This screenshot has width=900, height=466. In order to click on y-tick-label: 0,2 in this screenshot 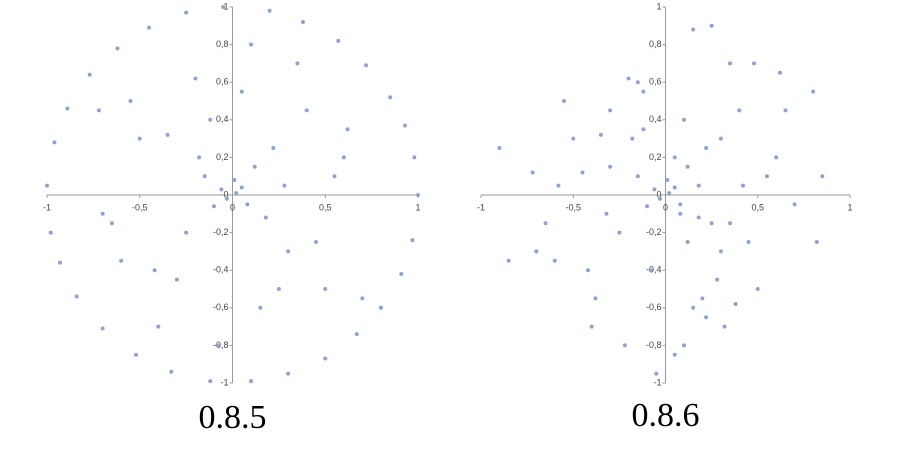, I will do `click(655, 157)`.